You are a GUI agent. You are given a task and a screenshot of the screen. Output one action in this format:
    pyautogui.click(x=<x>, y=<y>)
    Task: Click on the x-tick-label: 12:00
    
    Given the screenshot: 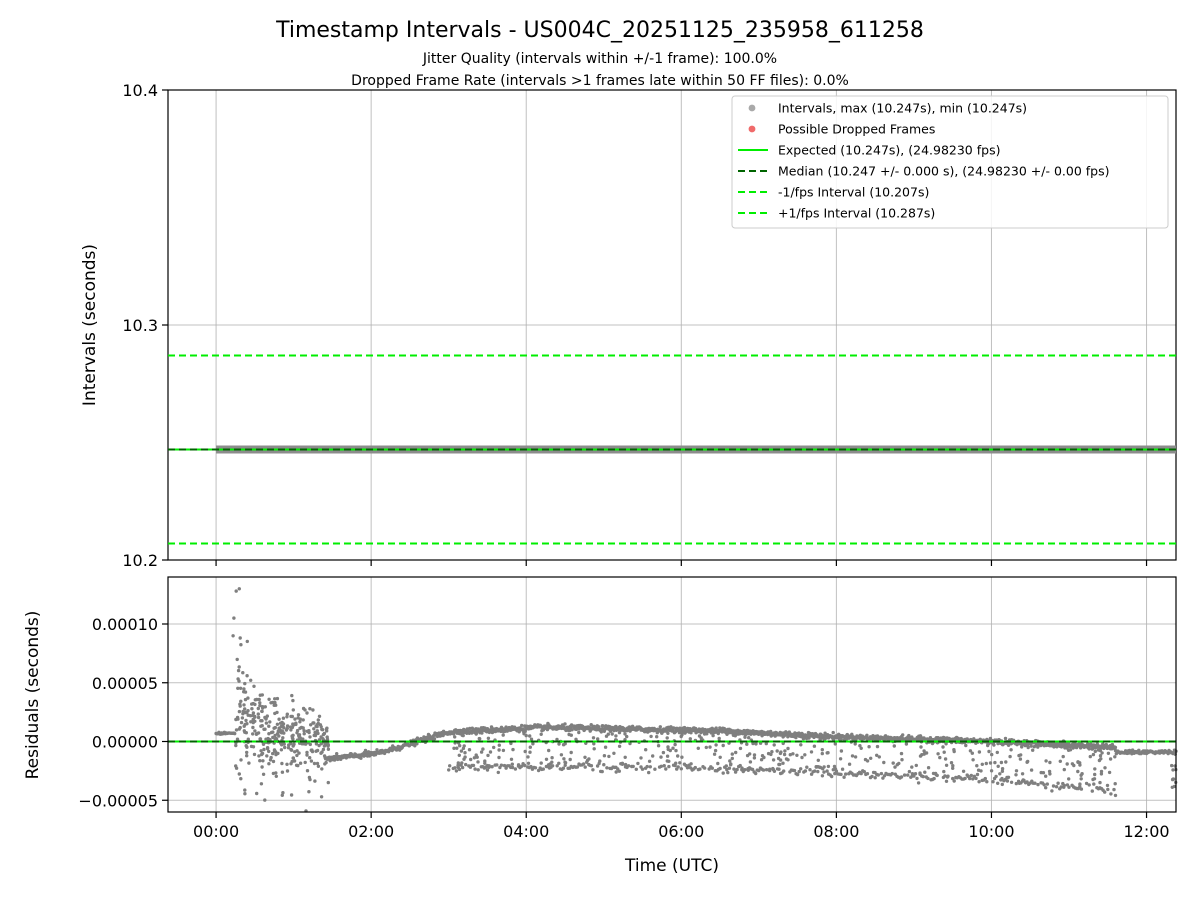 What is the action you would take?
    pyautogui.click(x=1146, y=831)
    